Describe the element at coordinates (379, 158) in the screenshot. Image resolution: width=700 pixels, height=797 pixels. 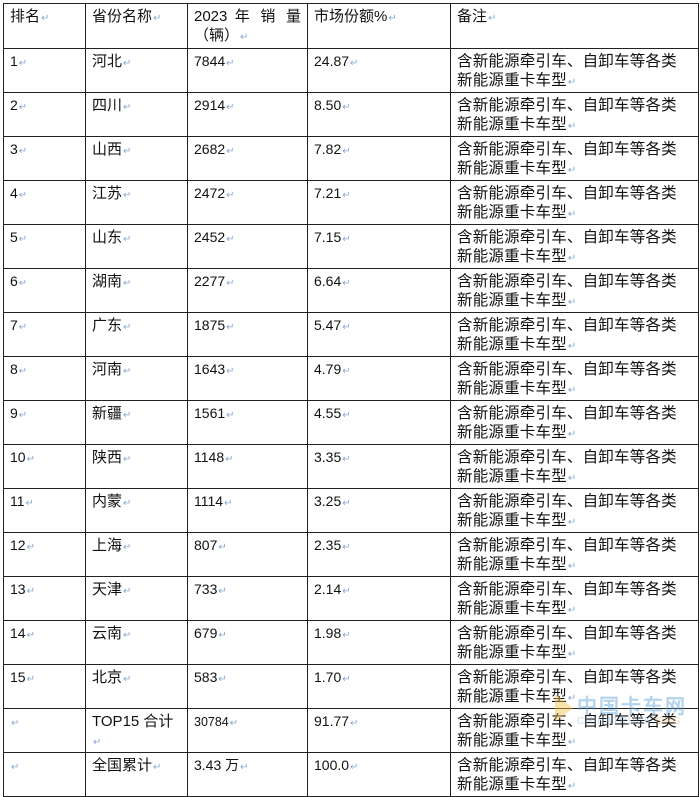
I see `share-cell: 7.82` at that location.